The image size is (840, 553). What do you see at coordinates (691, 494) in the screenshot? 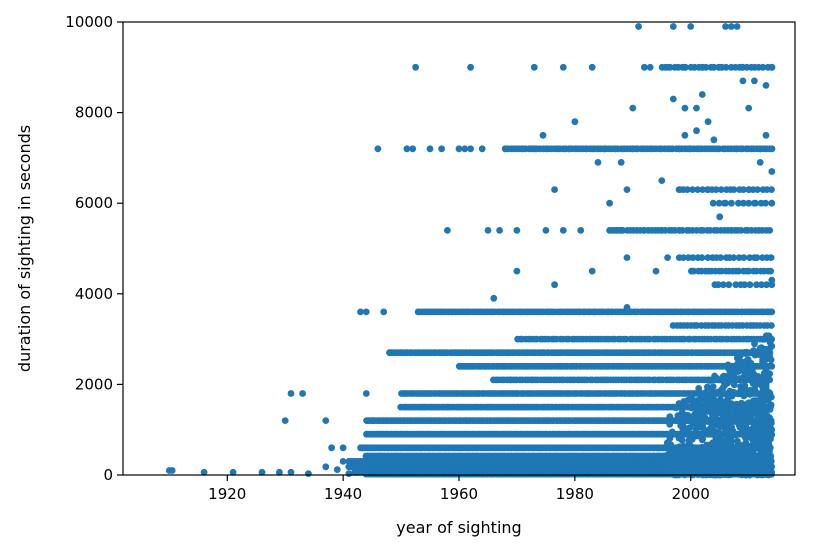
I see `x-tick-label: 2000` at bounding box center [691, 494].